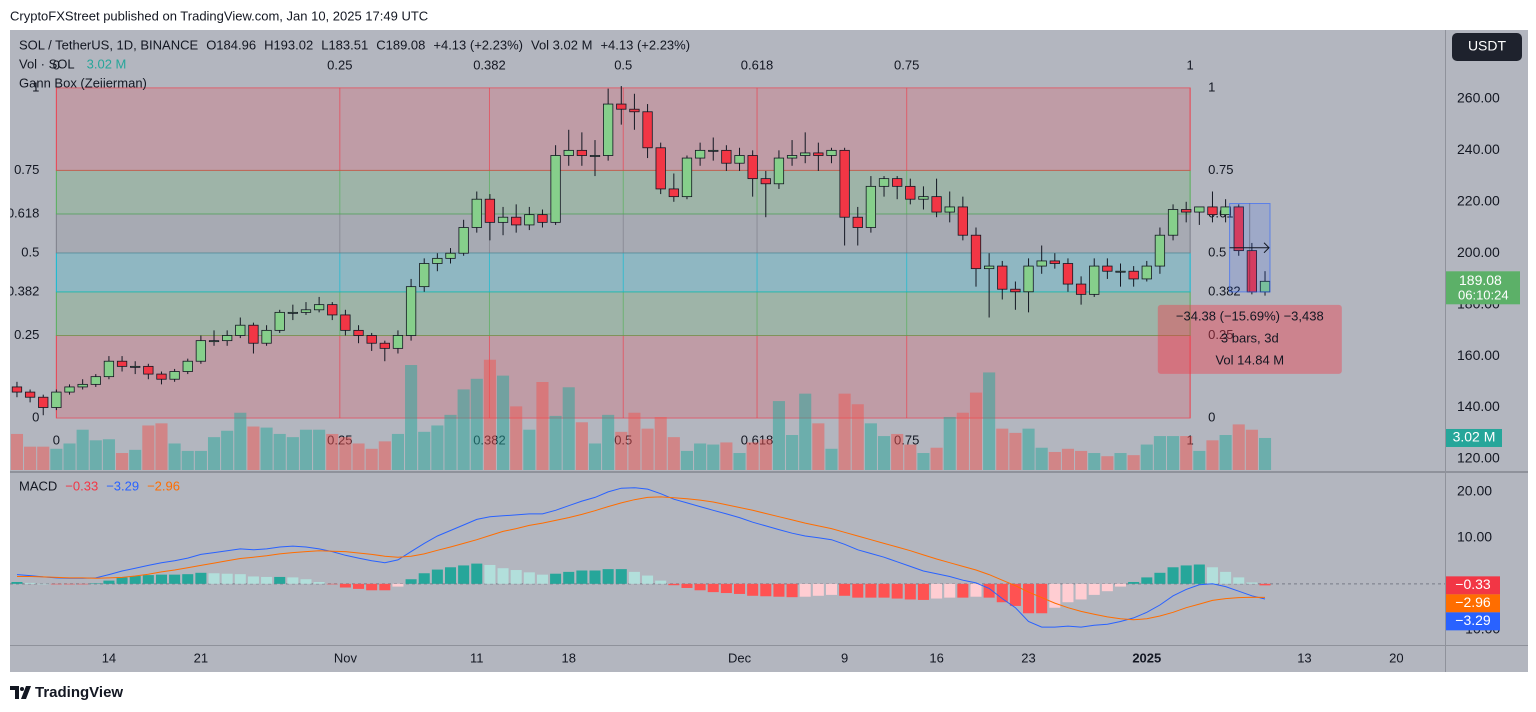 The width and height of the screenshot is (1536, 712). I want to click on macd-badge, so click(1473, 585).